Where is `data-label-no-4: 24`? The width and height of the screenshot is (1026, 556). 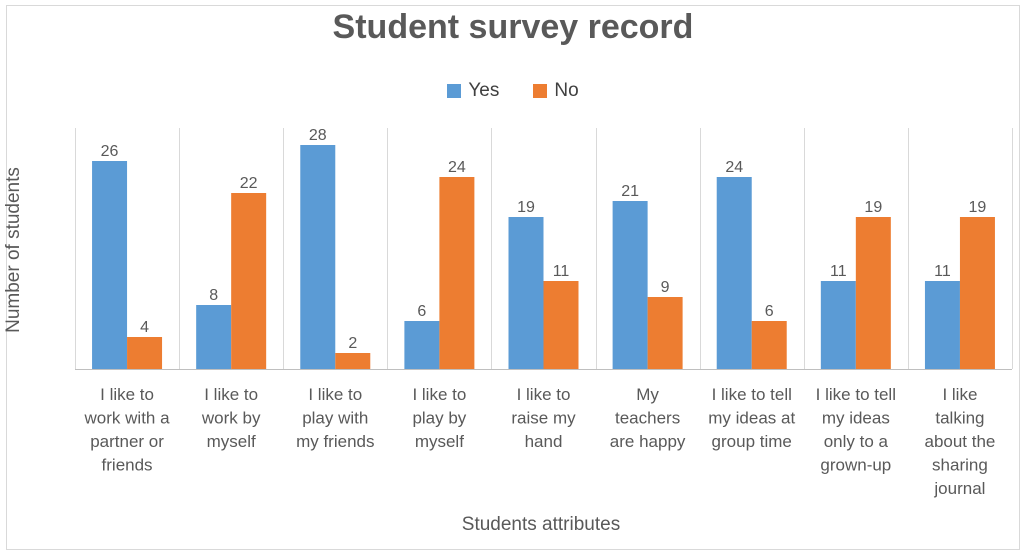
data-label-no-4: 24 is located at coordinates (457, 167).